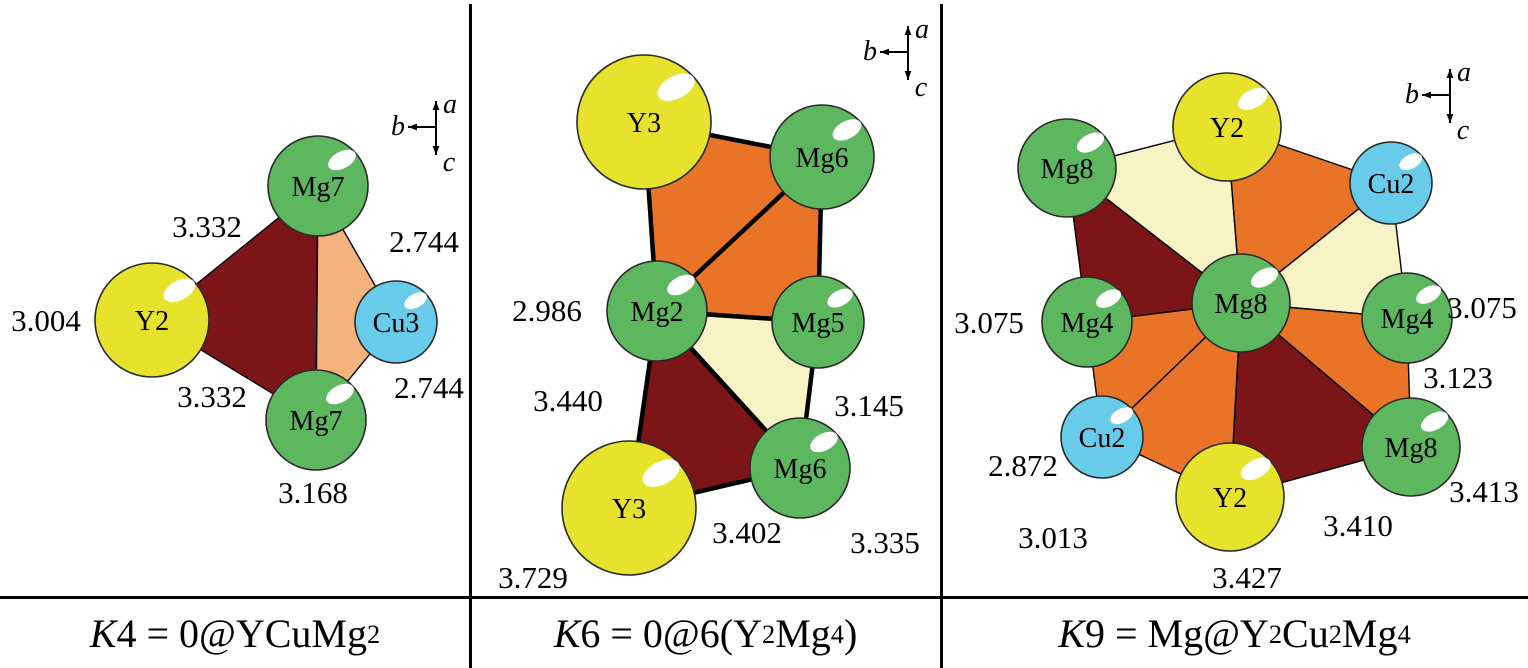 The image size is (1528, 668). I want to click on distance-label: 3.145, so click(869, 405).